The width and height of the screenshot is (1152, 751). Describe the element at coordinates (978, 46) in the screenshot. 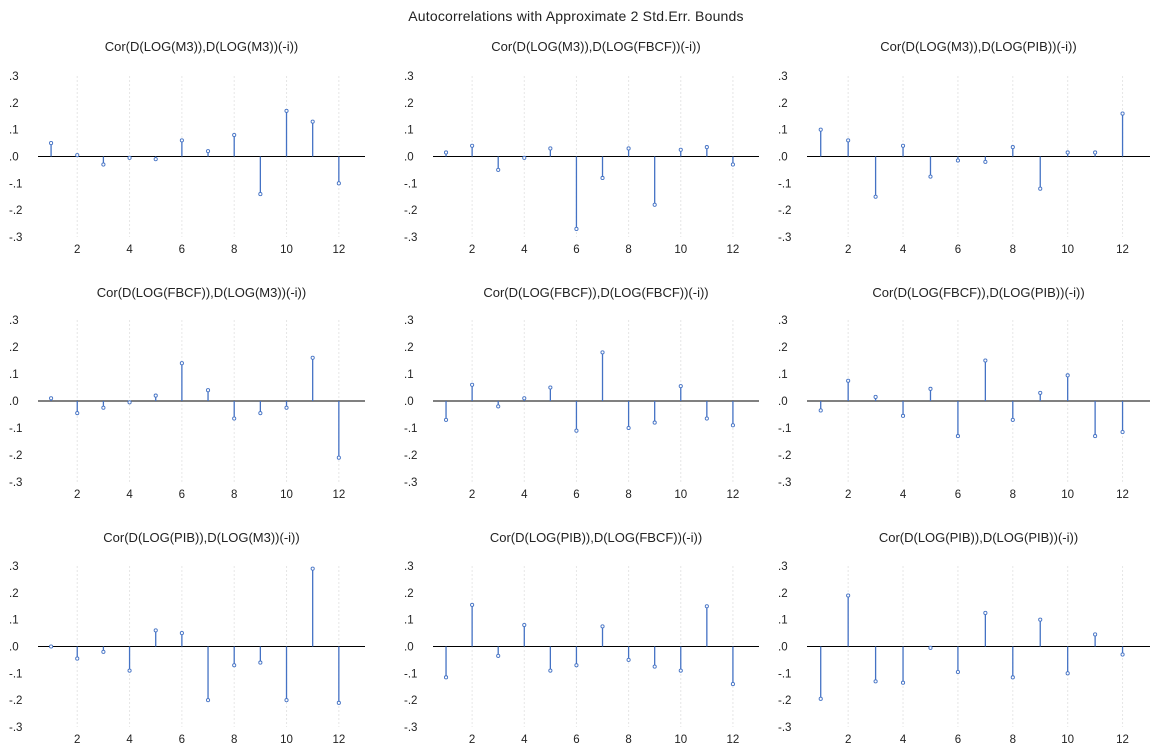

I see `panel-title: Cor(D(LOG(M3)),D(LOG(PIB))(-i))` at that location.